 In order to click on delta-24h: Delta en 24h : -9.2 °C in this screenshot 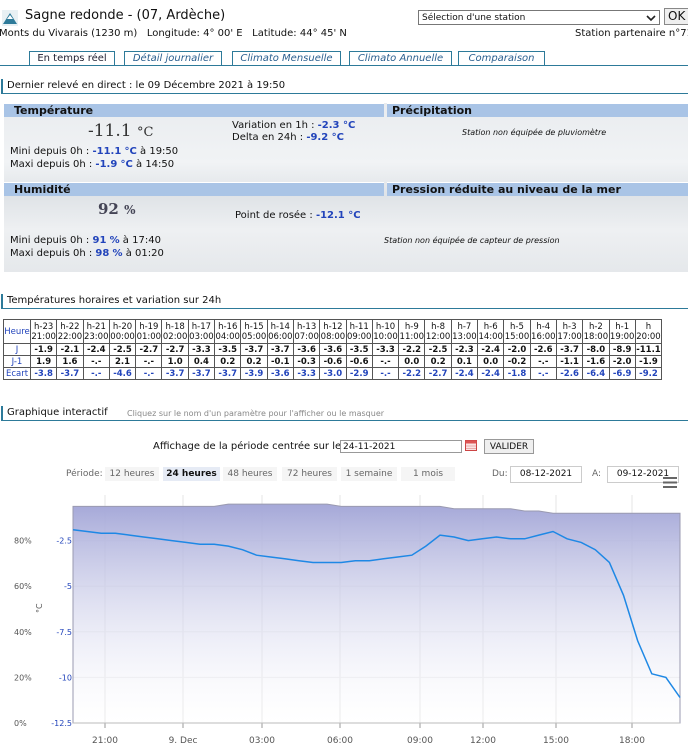, I will do `click(288, 137)`.